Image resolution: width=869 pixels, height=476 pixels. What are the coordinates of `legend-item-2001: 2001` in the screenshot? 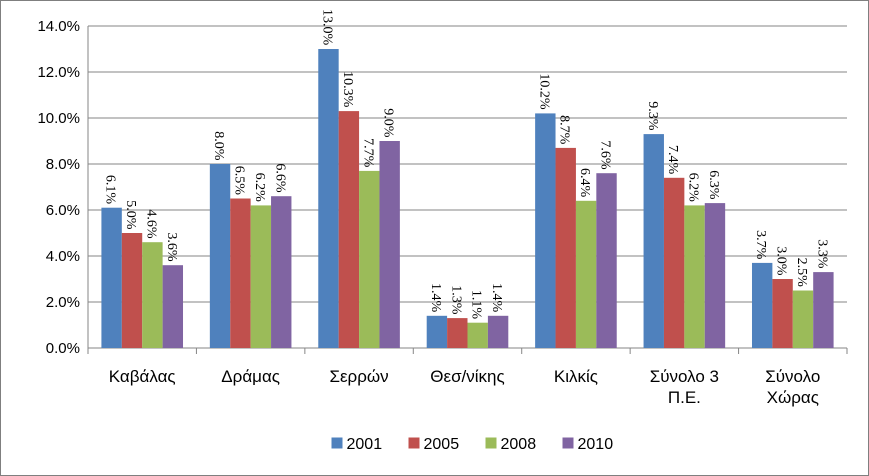 It's located at (357, 444).